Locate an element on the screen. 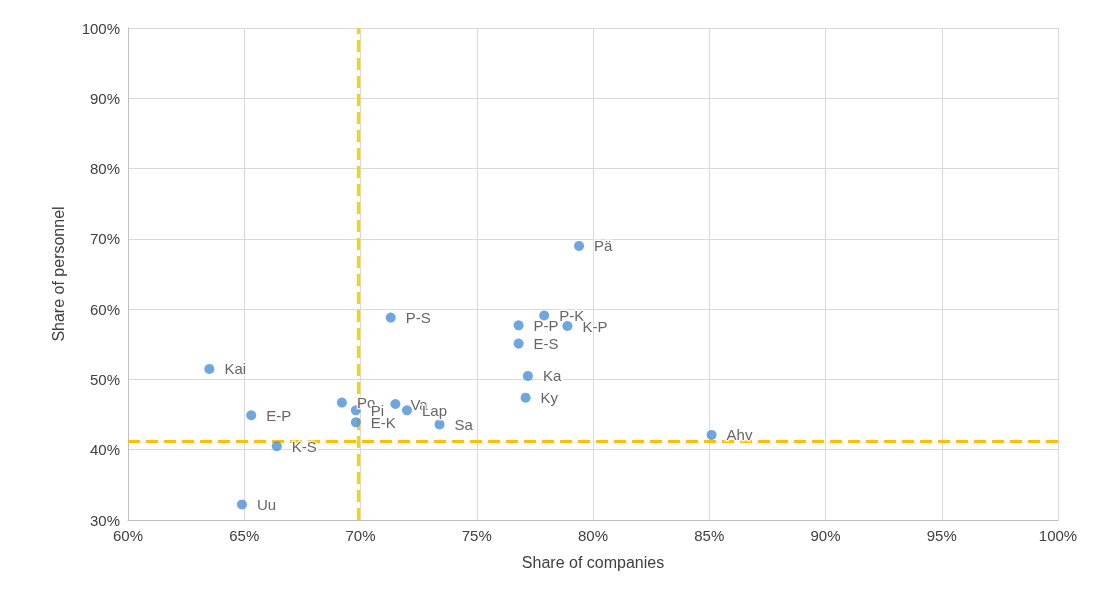  series-label: Ka is located at coordinates (552, 376).